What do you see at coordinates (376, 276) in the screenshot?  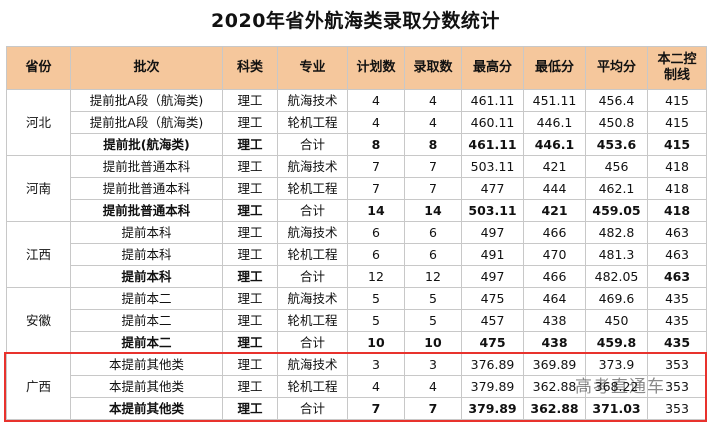 I see `cell-plan: 12` at bounding box center [376, 276].